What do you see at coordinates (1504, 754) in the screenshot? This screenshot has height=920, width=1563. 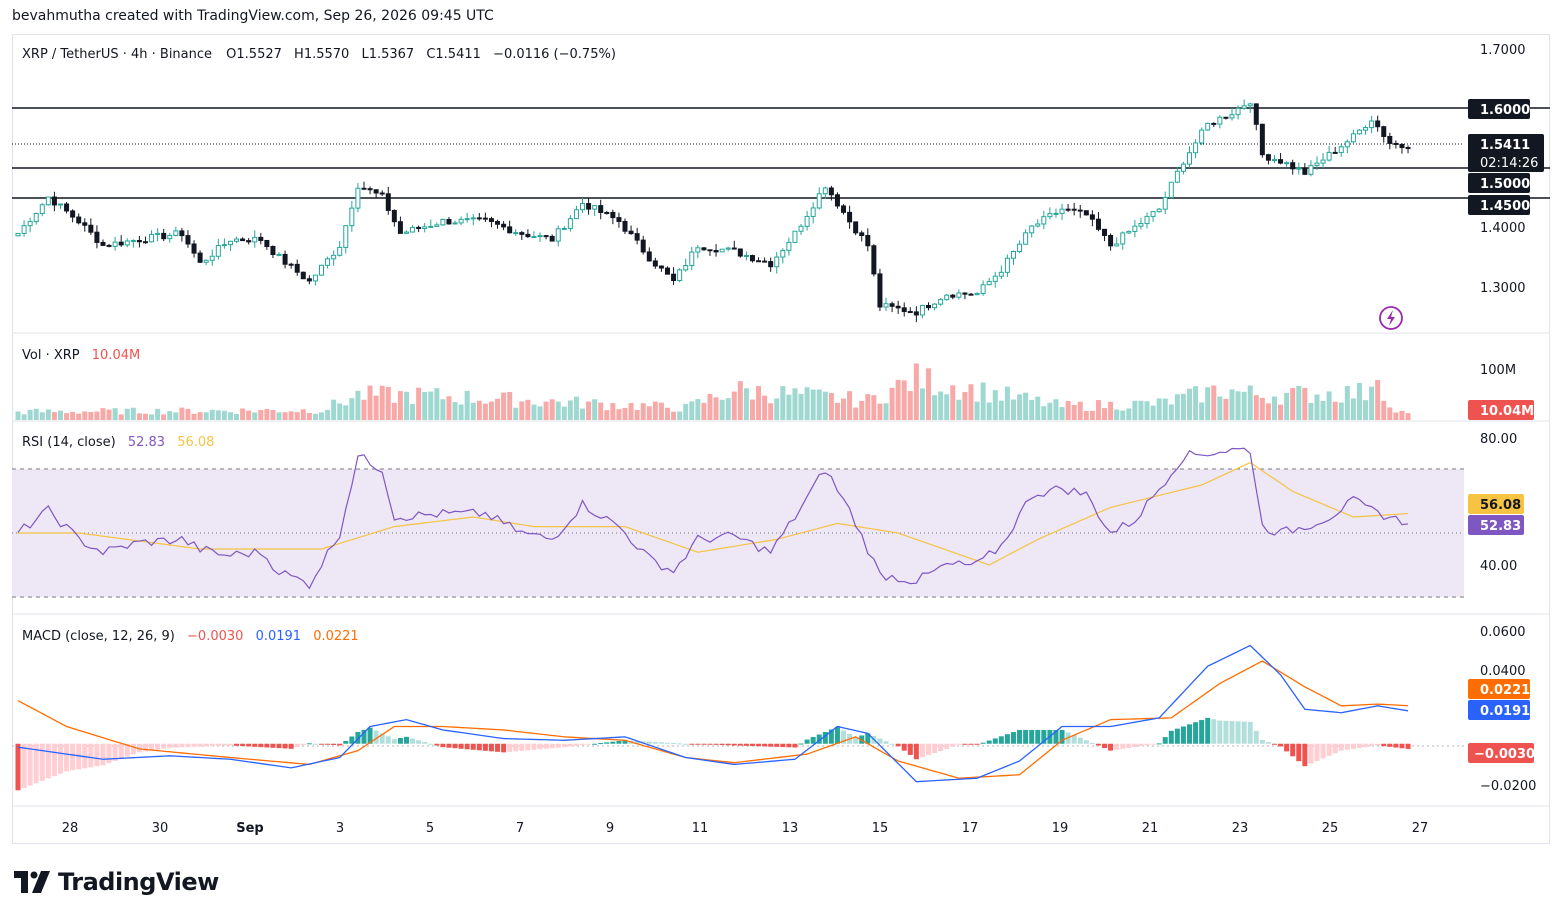 I see `macd-hist-label: −0.0030` at bounding box center [1504, 754].